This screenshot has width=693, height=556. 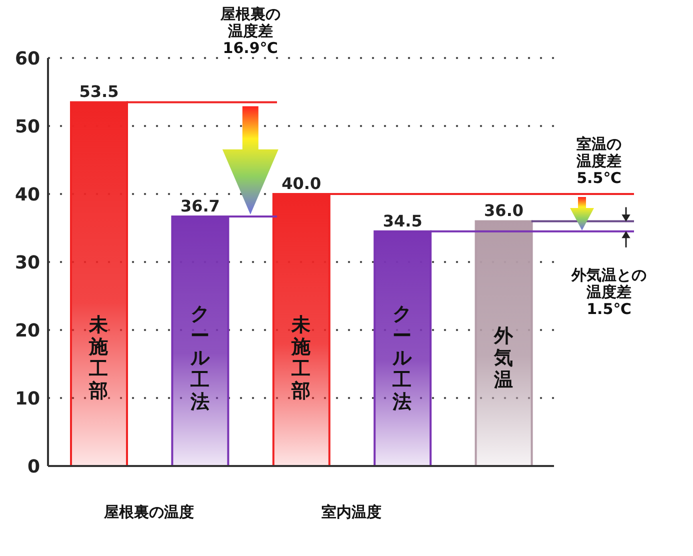 I want to click on y-tick-label: 0, so click(x=33, y=467).